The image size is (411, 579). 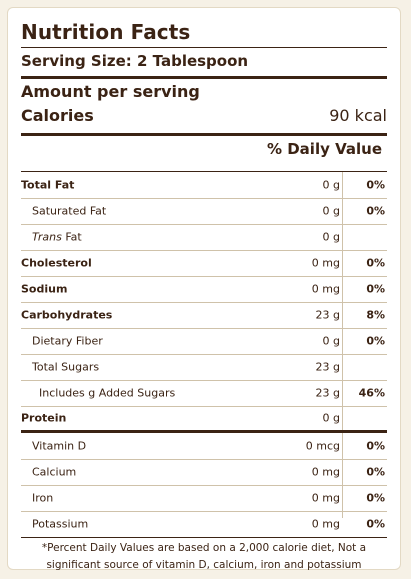 What do you see at coordinates (67, 315) in the screenshot?
I see `nutrient-name: Carbohydrates` at bounding box center [67, 315].